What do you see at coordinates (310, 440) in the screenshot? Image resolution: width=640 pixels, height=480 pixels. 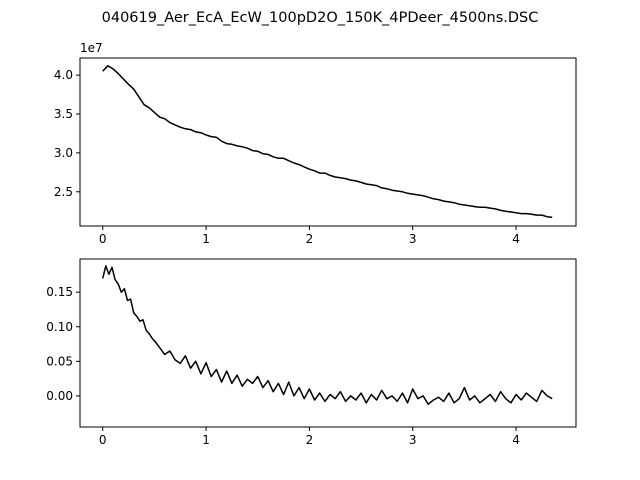 I see `bottom-x-tick-label: 2` at bounding box center [310, 440].